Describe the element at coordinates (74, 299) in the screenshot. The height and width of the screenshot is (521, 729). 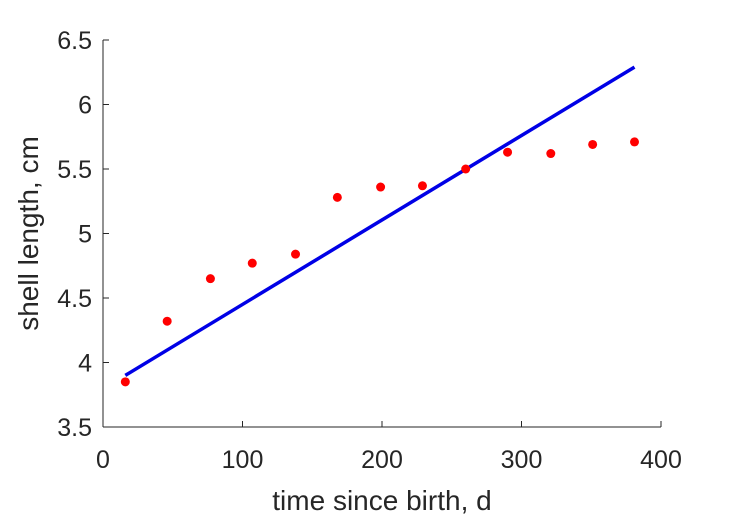
I see `y-tick-label: 4.5` at that location.